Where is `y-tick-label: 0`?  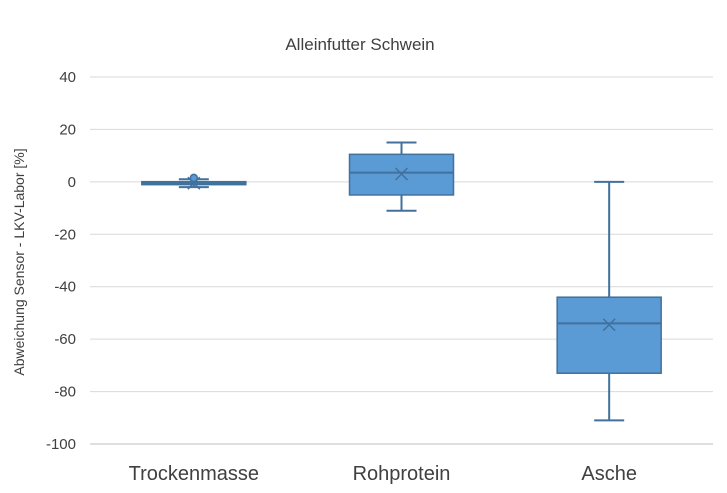 y-tick-label: 0 is located at coordinates (72, 182).